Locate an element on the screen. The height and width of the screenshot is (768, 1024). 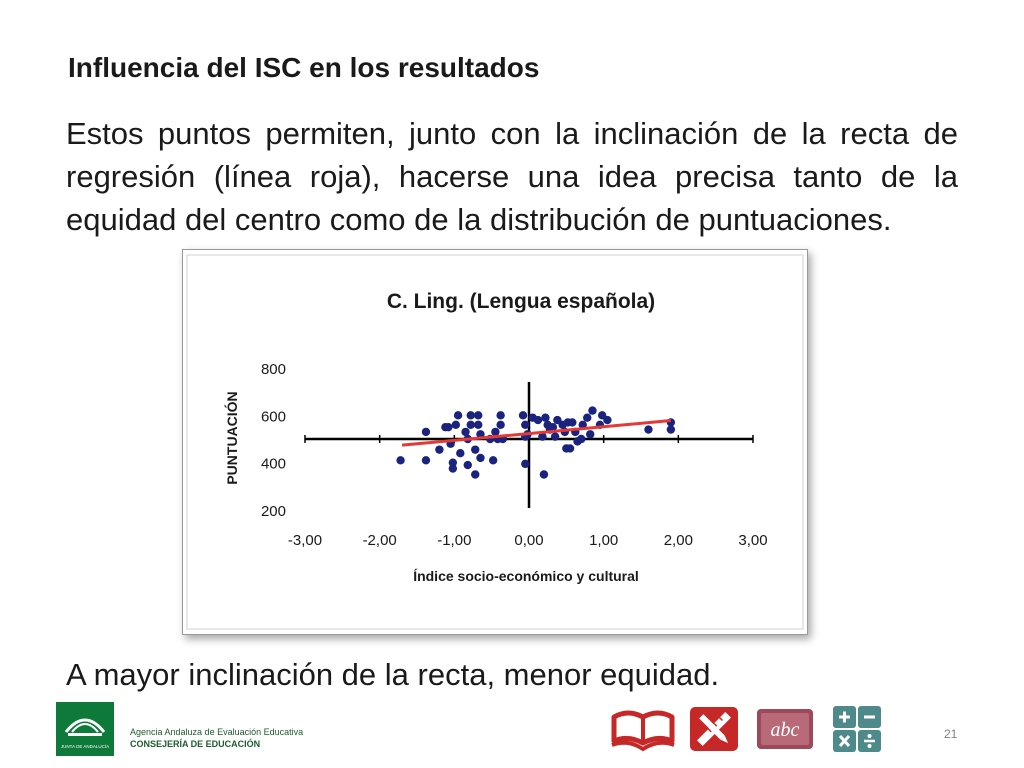
abc-slate-icon: abc is located at coordinates (785, 729).